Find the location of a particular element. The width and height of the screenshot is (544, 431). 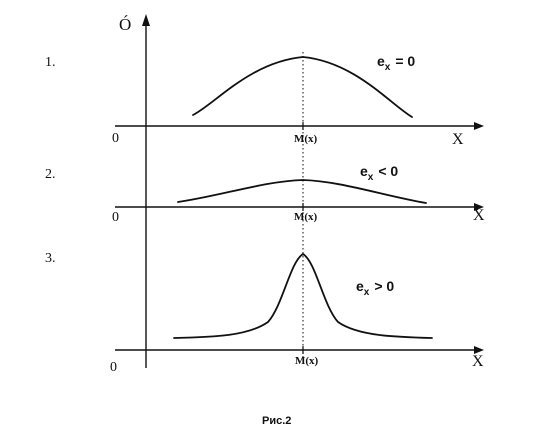

panel-number: 2. is located at coordinates (50, 174).